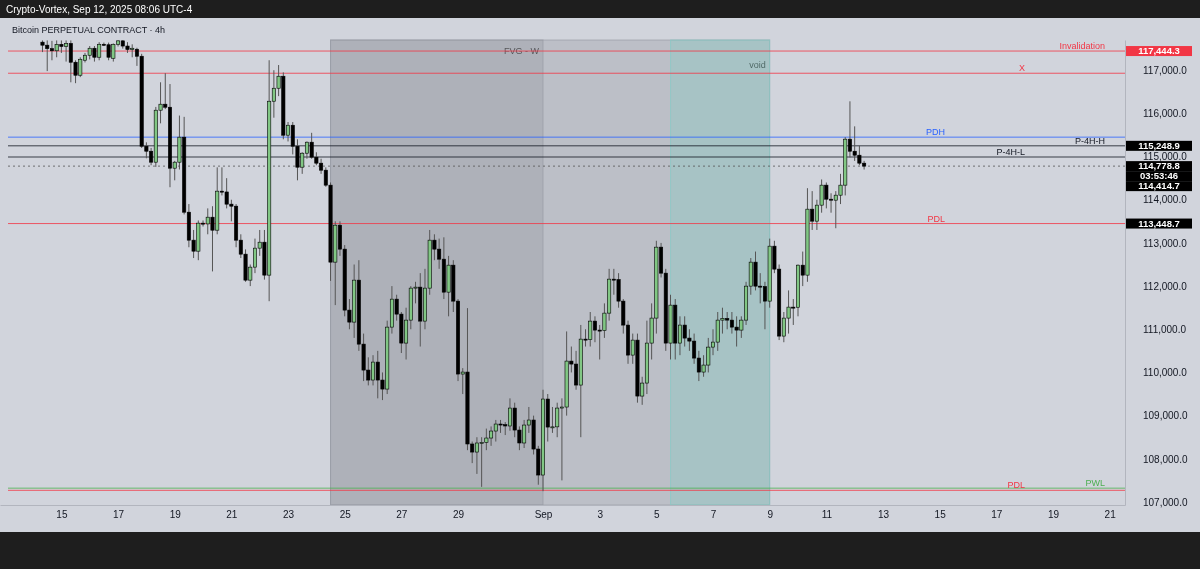 This screenshot has height=569, width=1200. I want to click on text: 114,414.7, so click(1159, 186).